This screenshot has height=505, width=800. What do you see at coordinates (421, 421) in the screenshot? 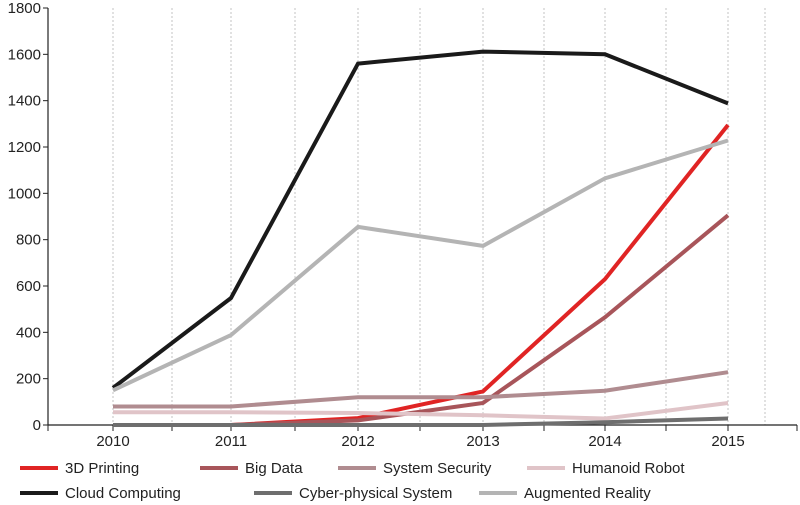
I see `series-line-cyber-physical-system` at bounding box center [421, 421].